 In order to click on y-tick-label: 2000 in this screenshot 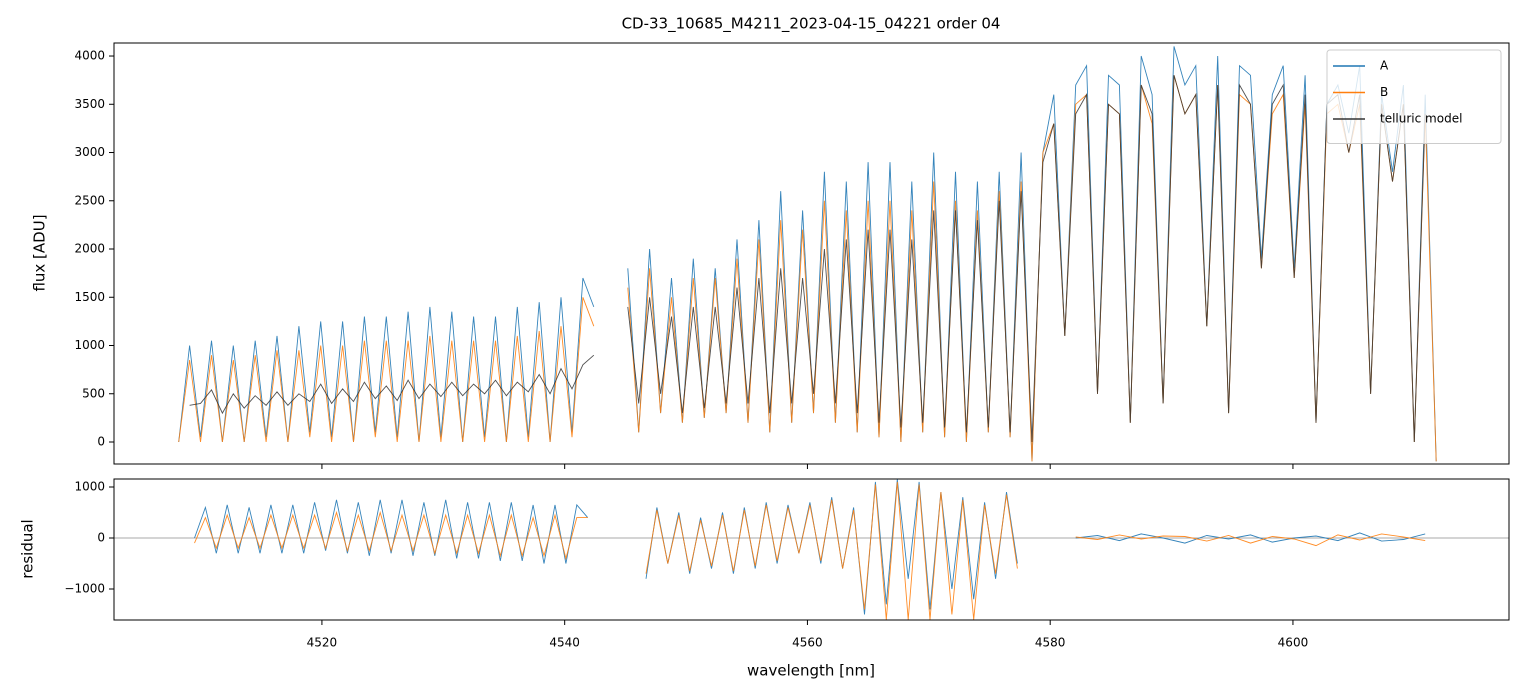, I will do `click(89, 249)`.